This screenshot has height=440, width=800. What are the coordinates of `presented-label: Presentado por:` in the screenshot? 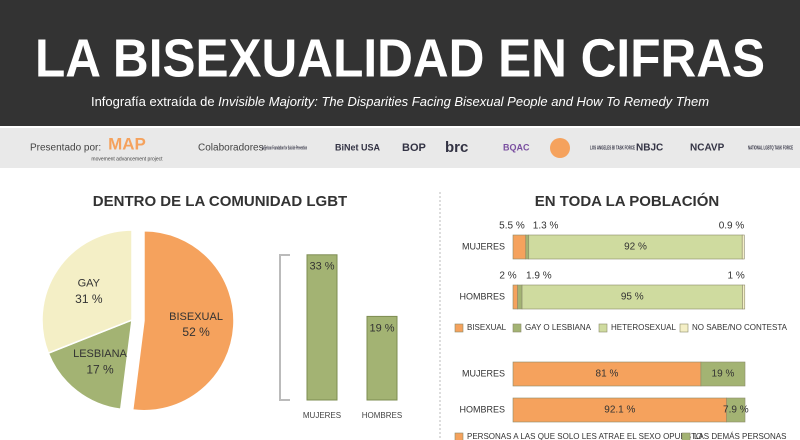 It's located at (65, 148).